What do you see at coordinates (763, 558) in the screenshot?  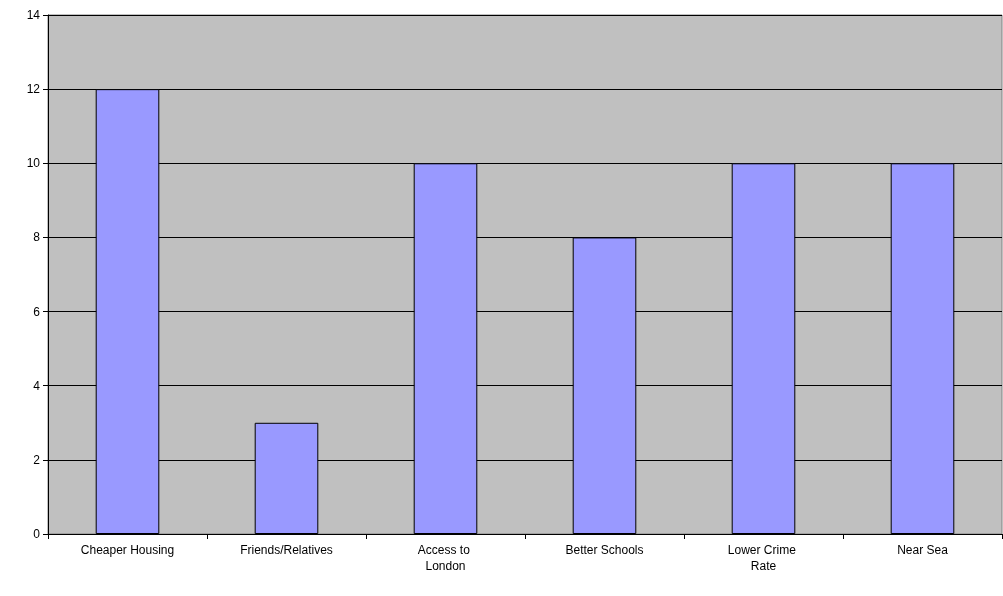 I see `x-tick-label: Lower Crime Rate` at bounding box center [763, 558].